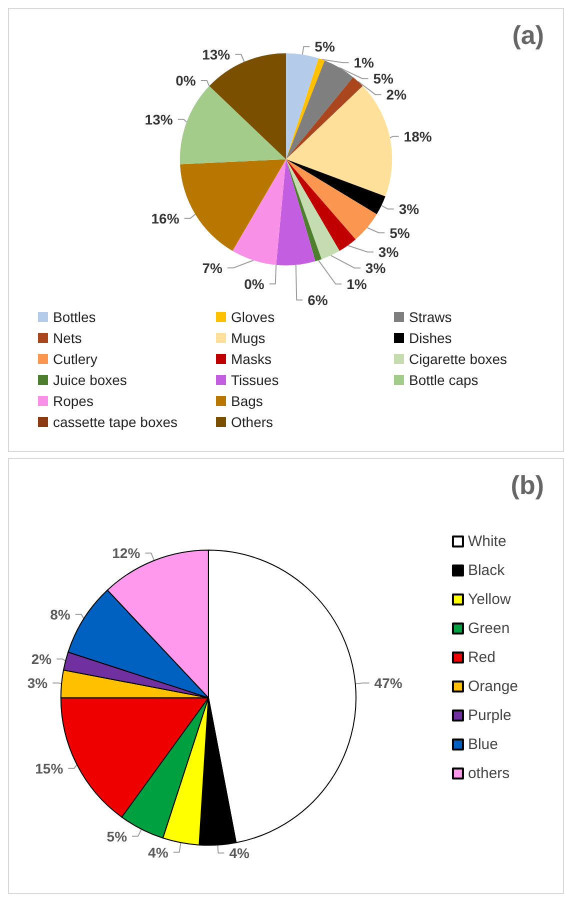 The image size is (574, 902). What do you see at coordinates (418, 136) in the screenshot?
I see `data-label: 18%` at bounding box center [418, 136].